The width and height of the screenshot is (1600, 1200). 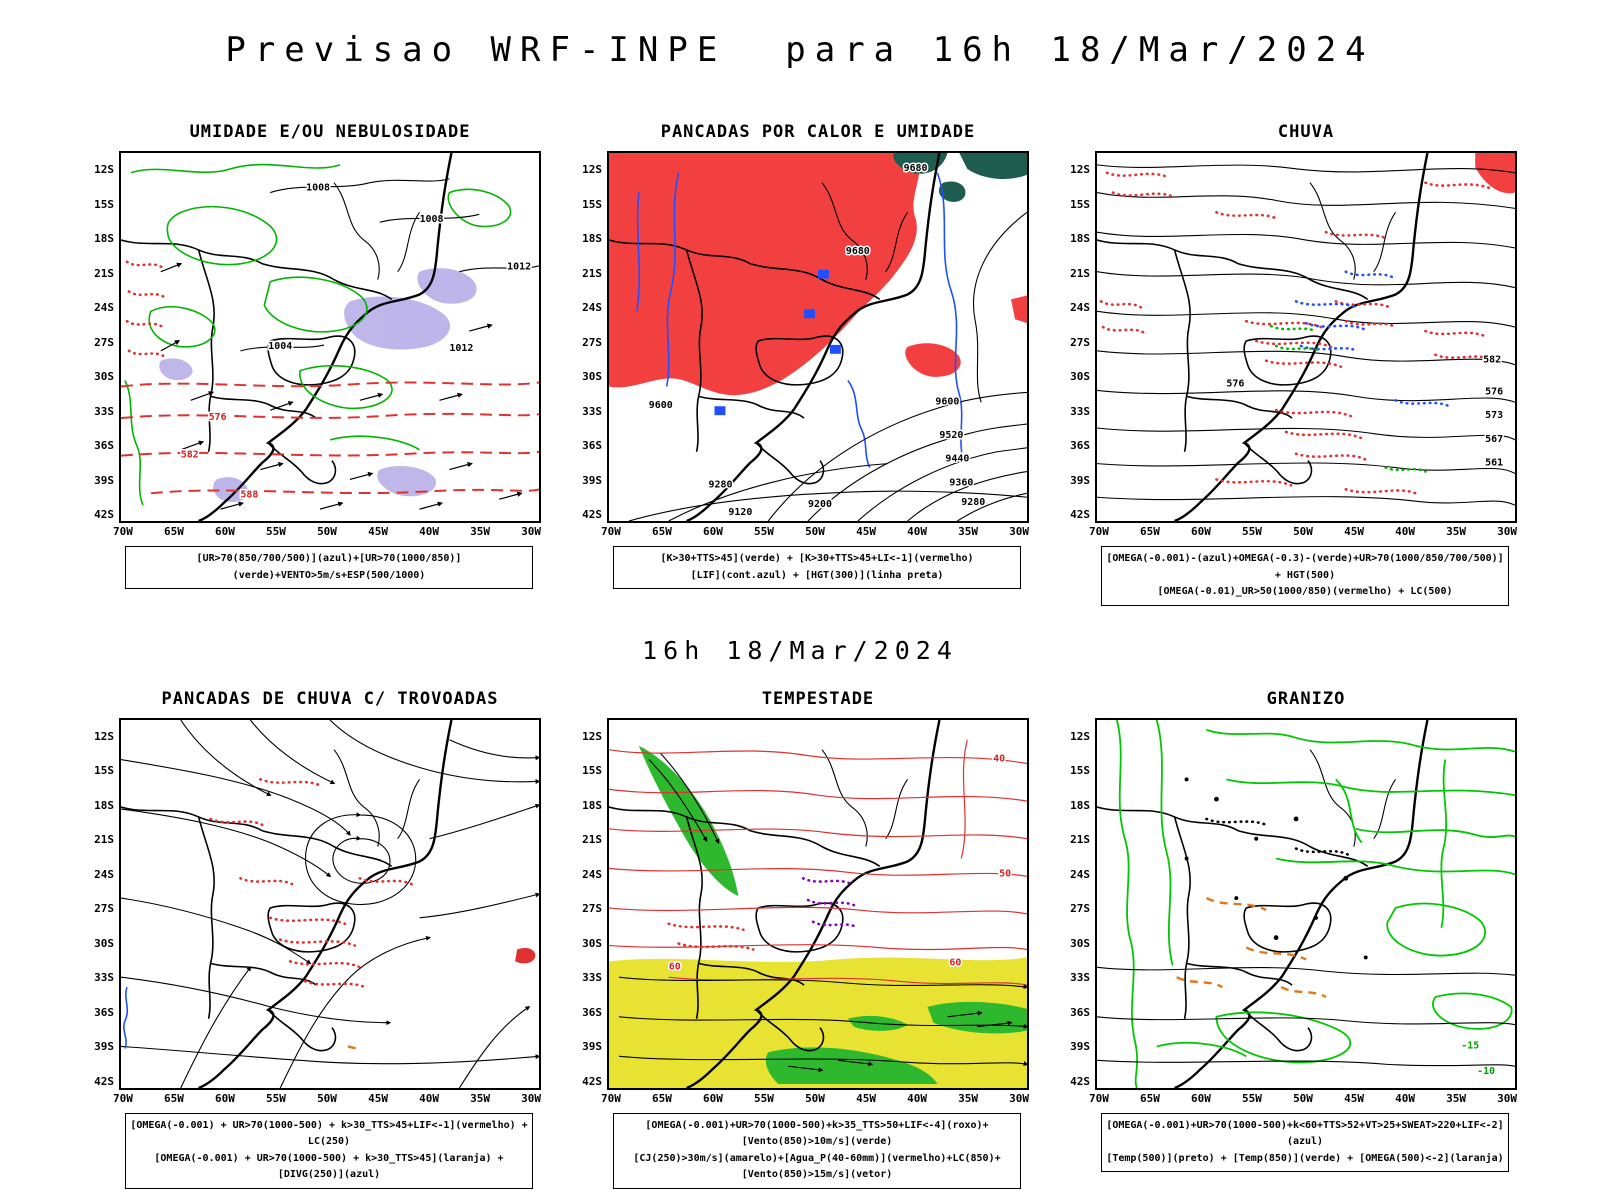 I want to click on valid-time-caption: 16h 18/Mar/2024, so click(x=800, y=650).